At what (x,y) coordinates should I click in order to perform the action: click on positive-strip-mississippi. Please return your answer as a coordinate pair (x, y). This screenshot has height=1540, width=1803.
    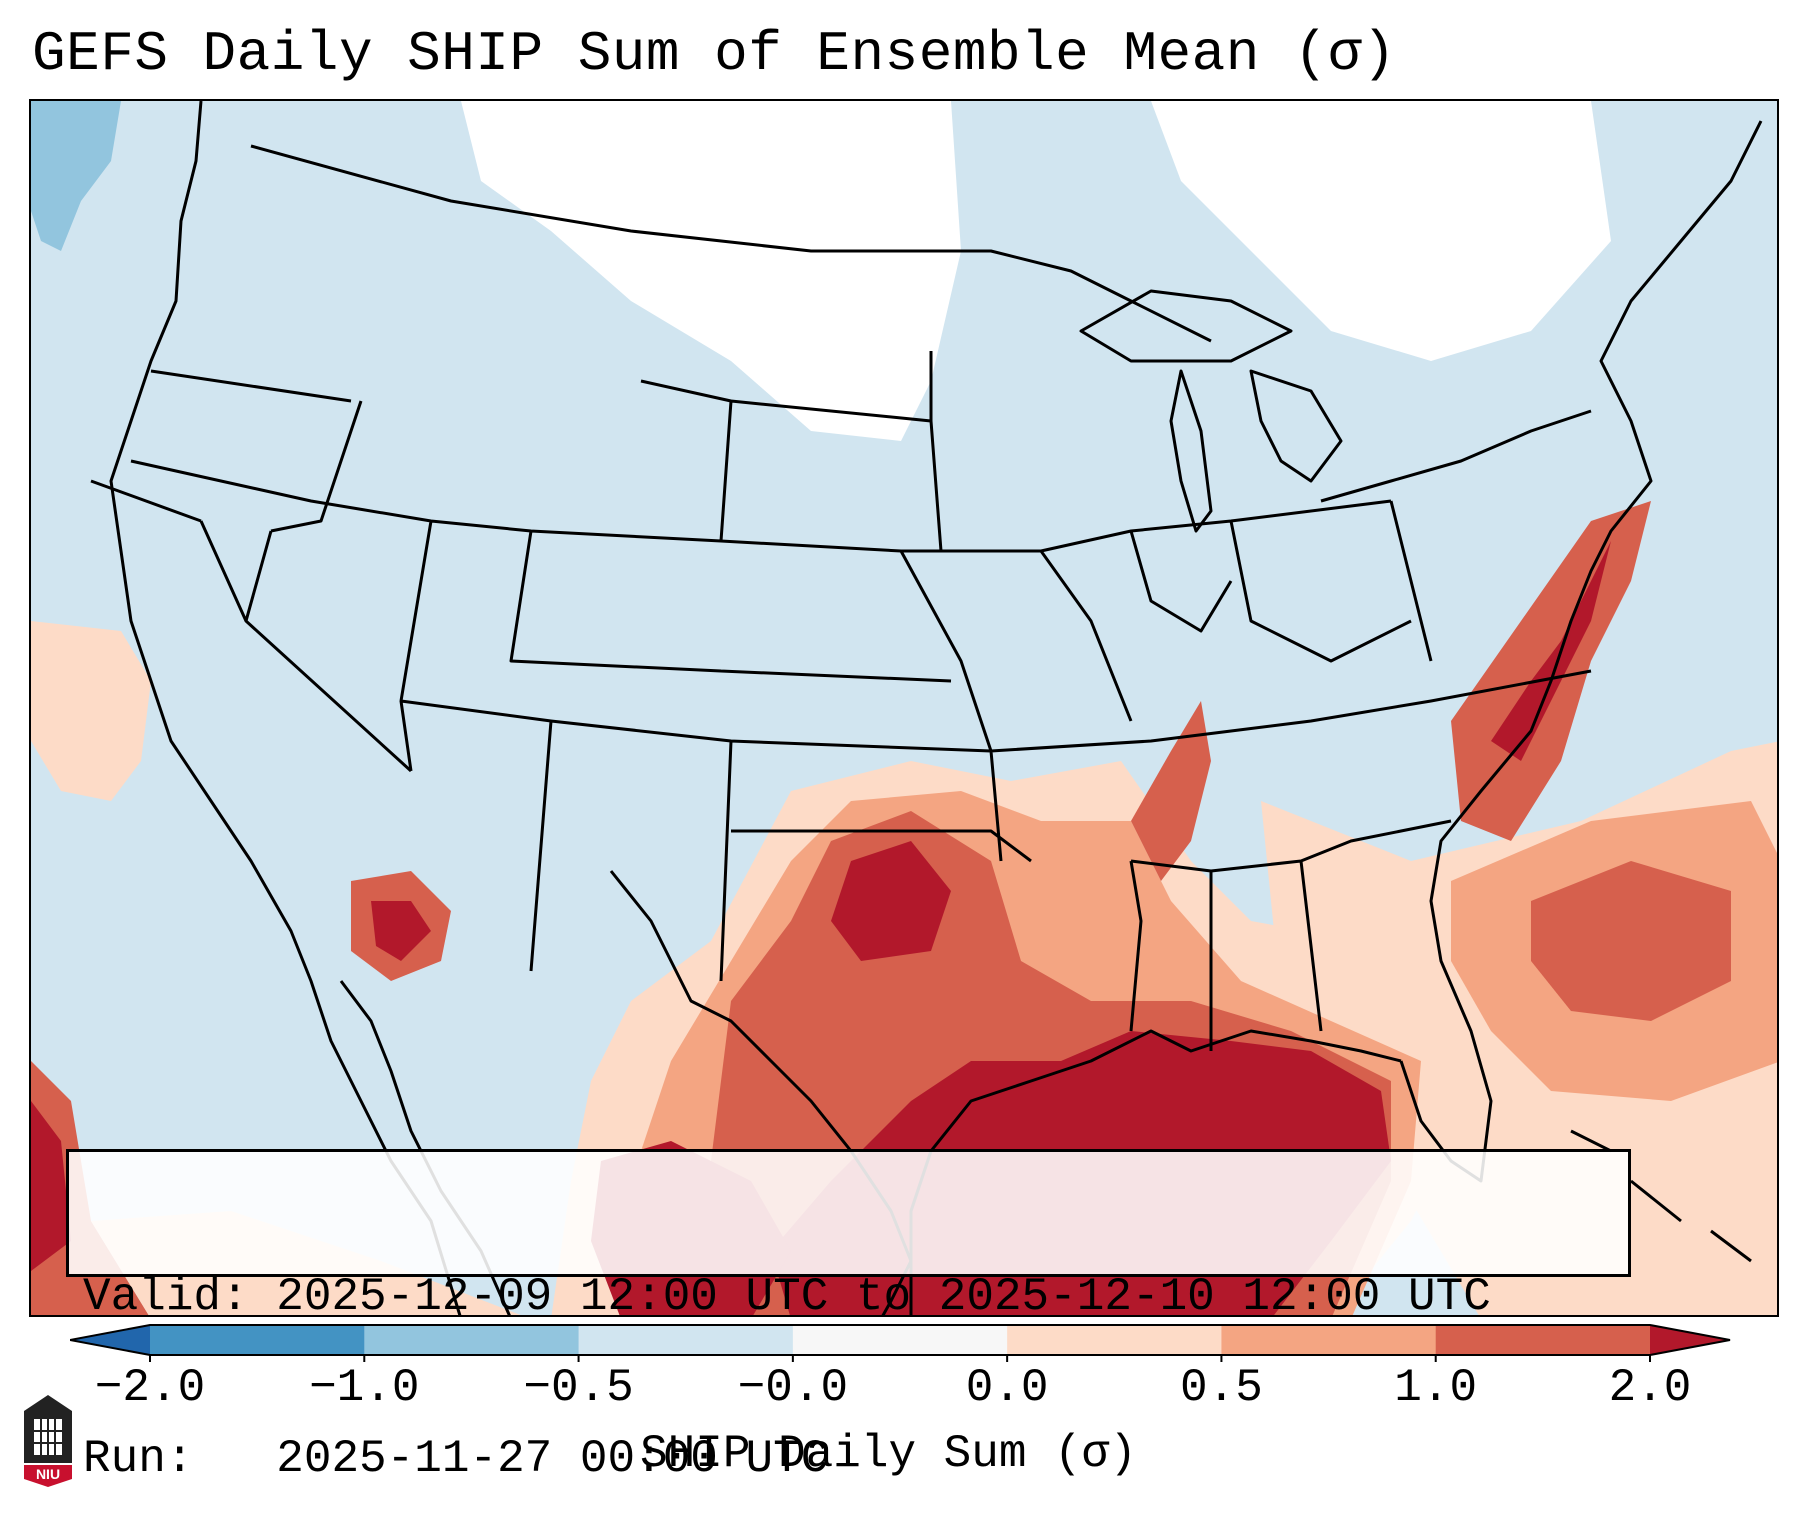
    Looking at the image, I should click on (1171, 791).